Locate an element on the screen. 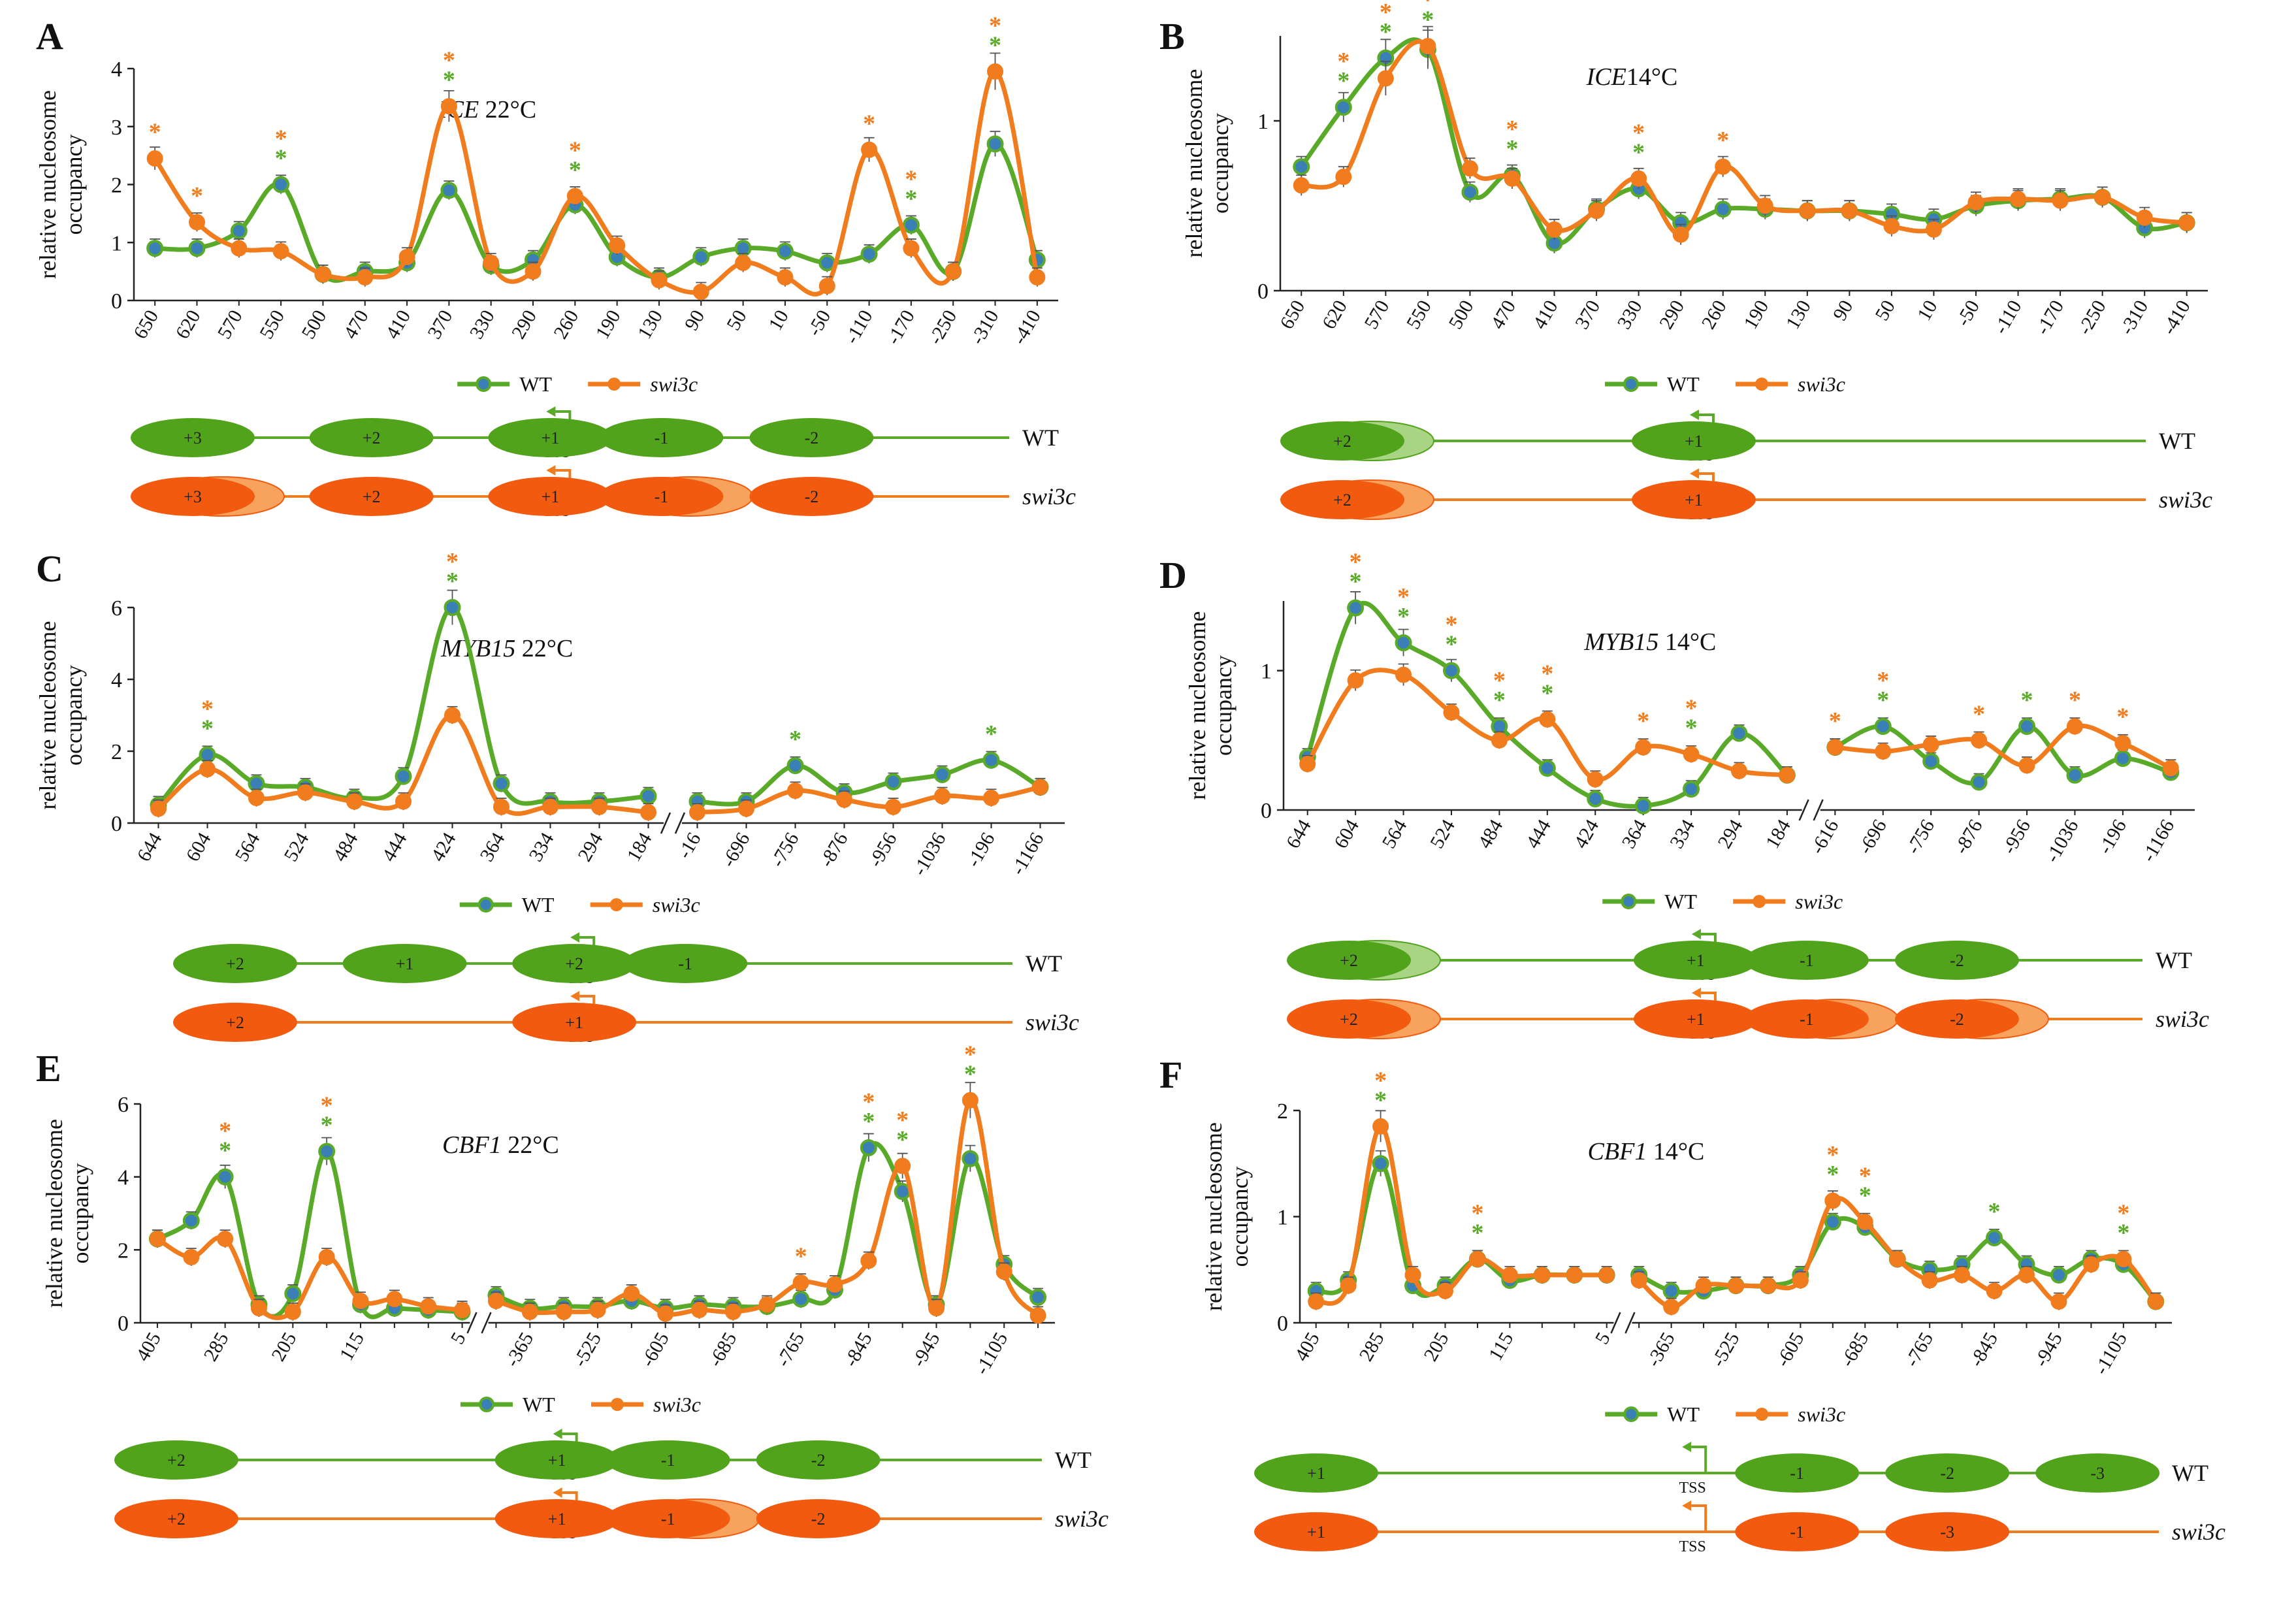 The height and width of the screenshot is (1620, 2296). x-tick-label: -110 is located at coordinates (2008, 317).